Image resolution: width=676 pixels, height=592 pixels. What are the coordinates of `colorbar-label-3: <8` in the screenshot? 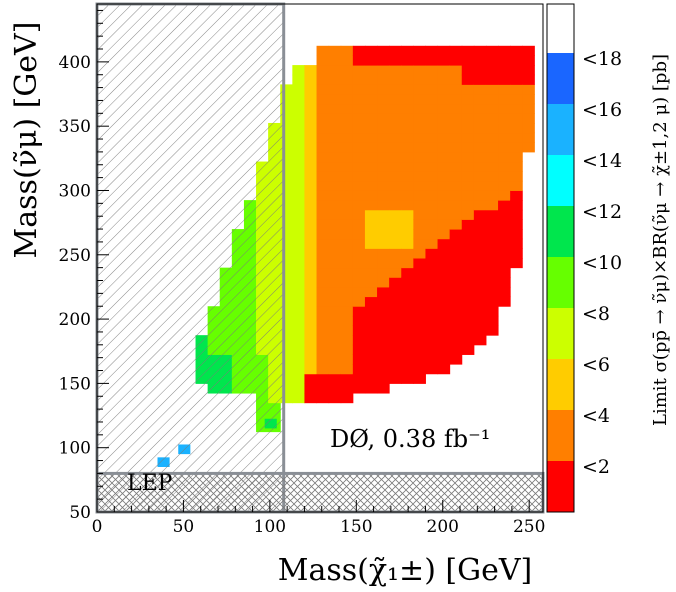 It's located at (596, 314).